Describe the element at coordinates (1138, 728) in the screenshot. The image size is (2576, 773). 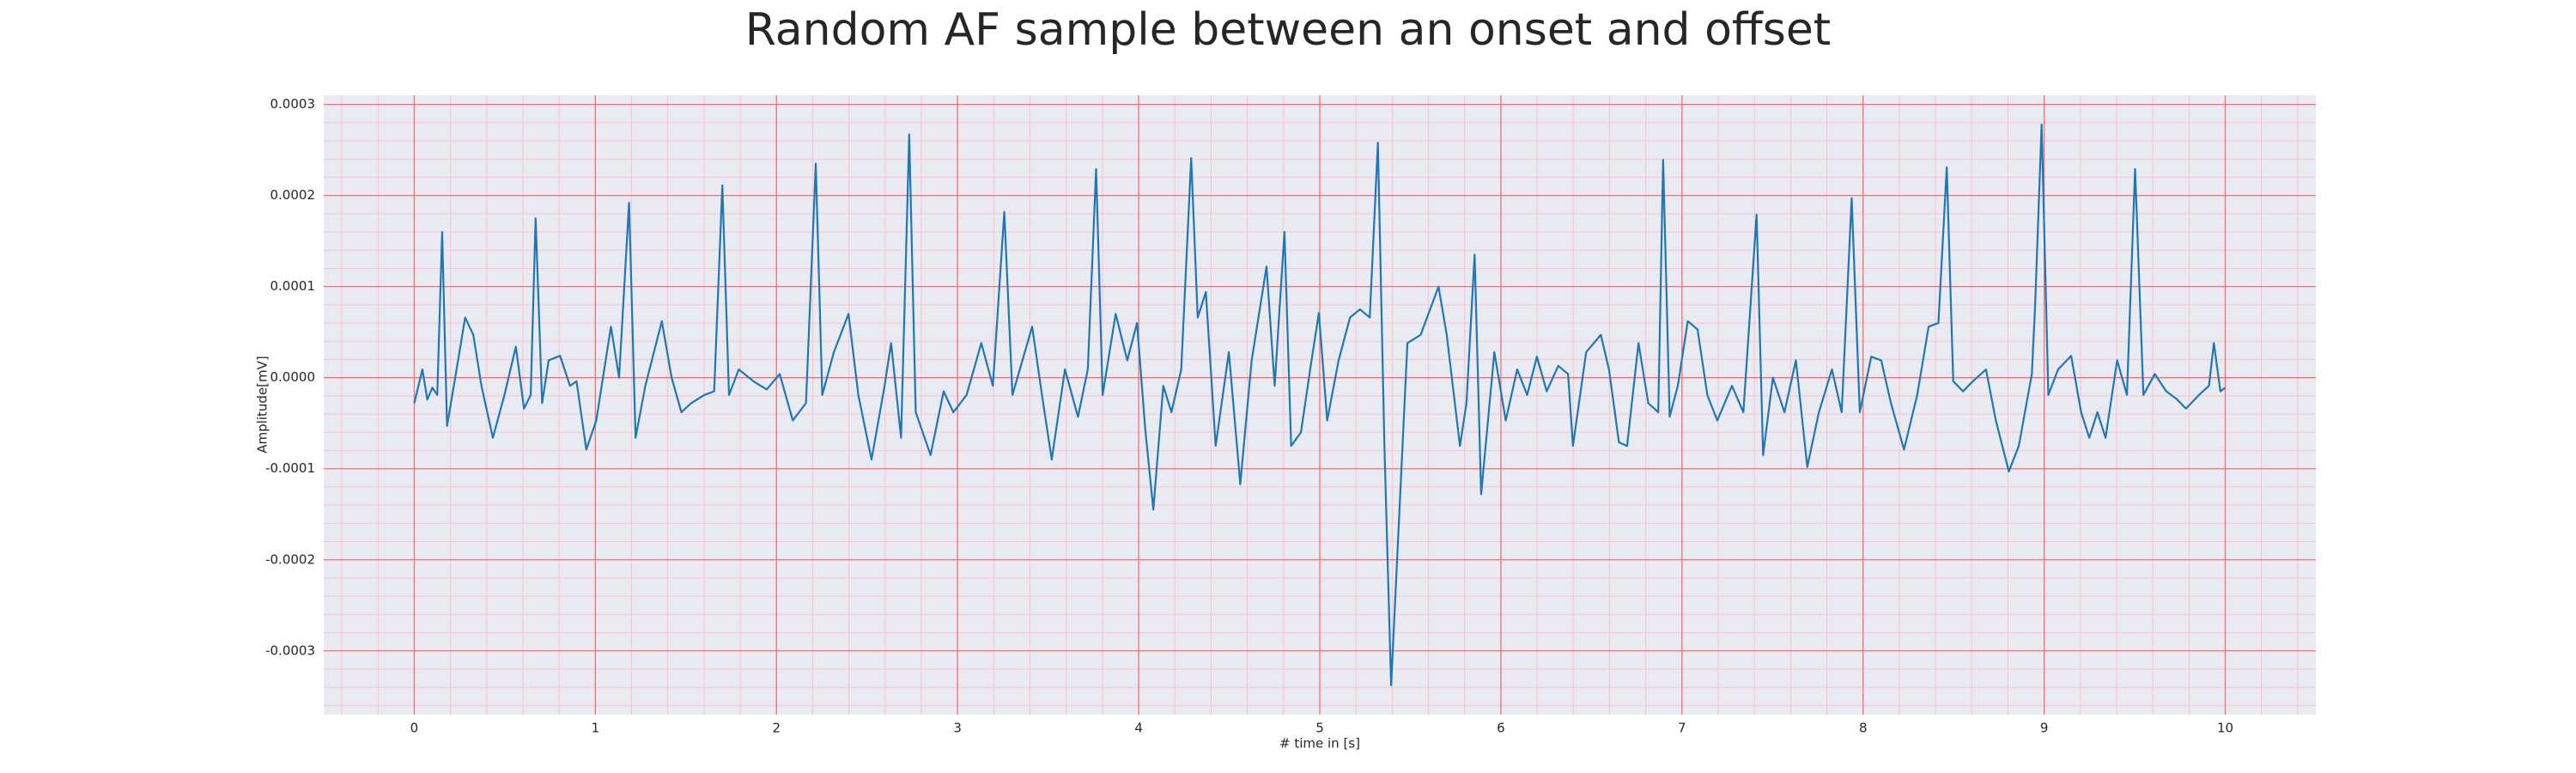
I see `x-tick-label: 4` at that location.